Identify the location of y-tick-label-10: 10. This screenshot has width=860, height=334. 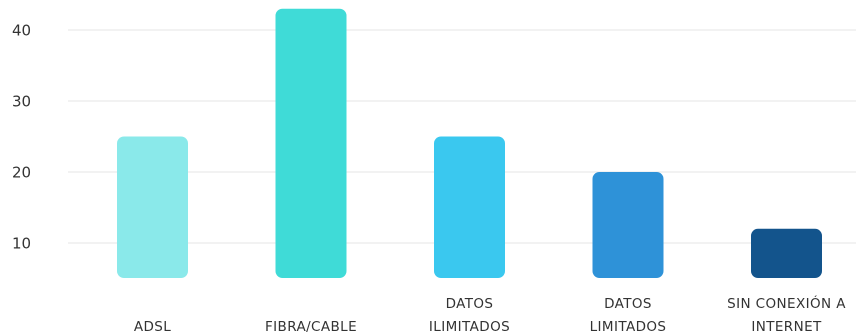
(21, 244).